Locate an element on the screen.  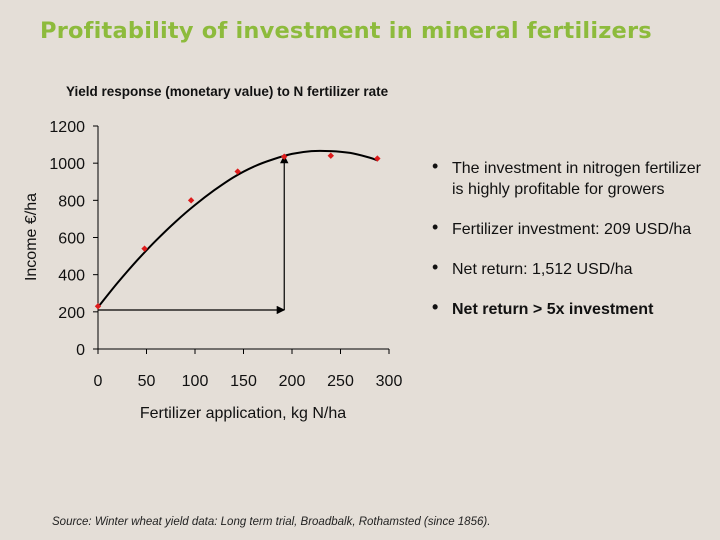
x-tick-label: 0 is located at coordinates (98, 381).